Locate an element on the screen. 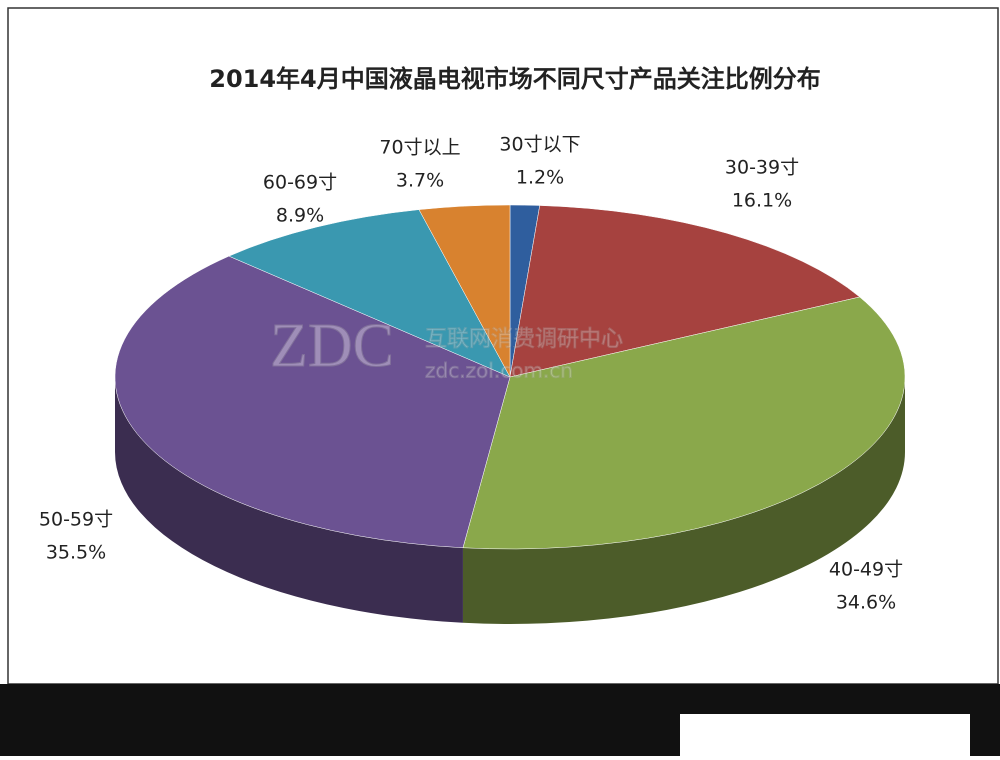  watermark-url: zdc.zol.com.cn is located at coordinates (499, 371).